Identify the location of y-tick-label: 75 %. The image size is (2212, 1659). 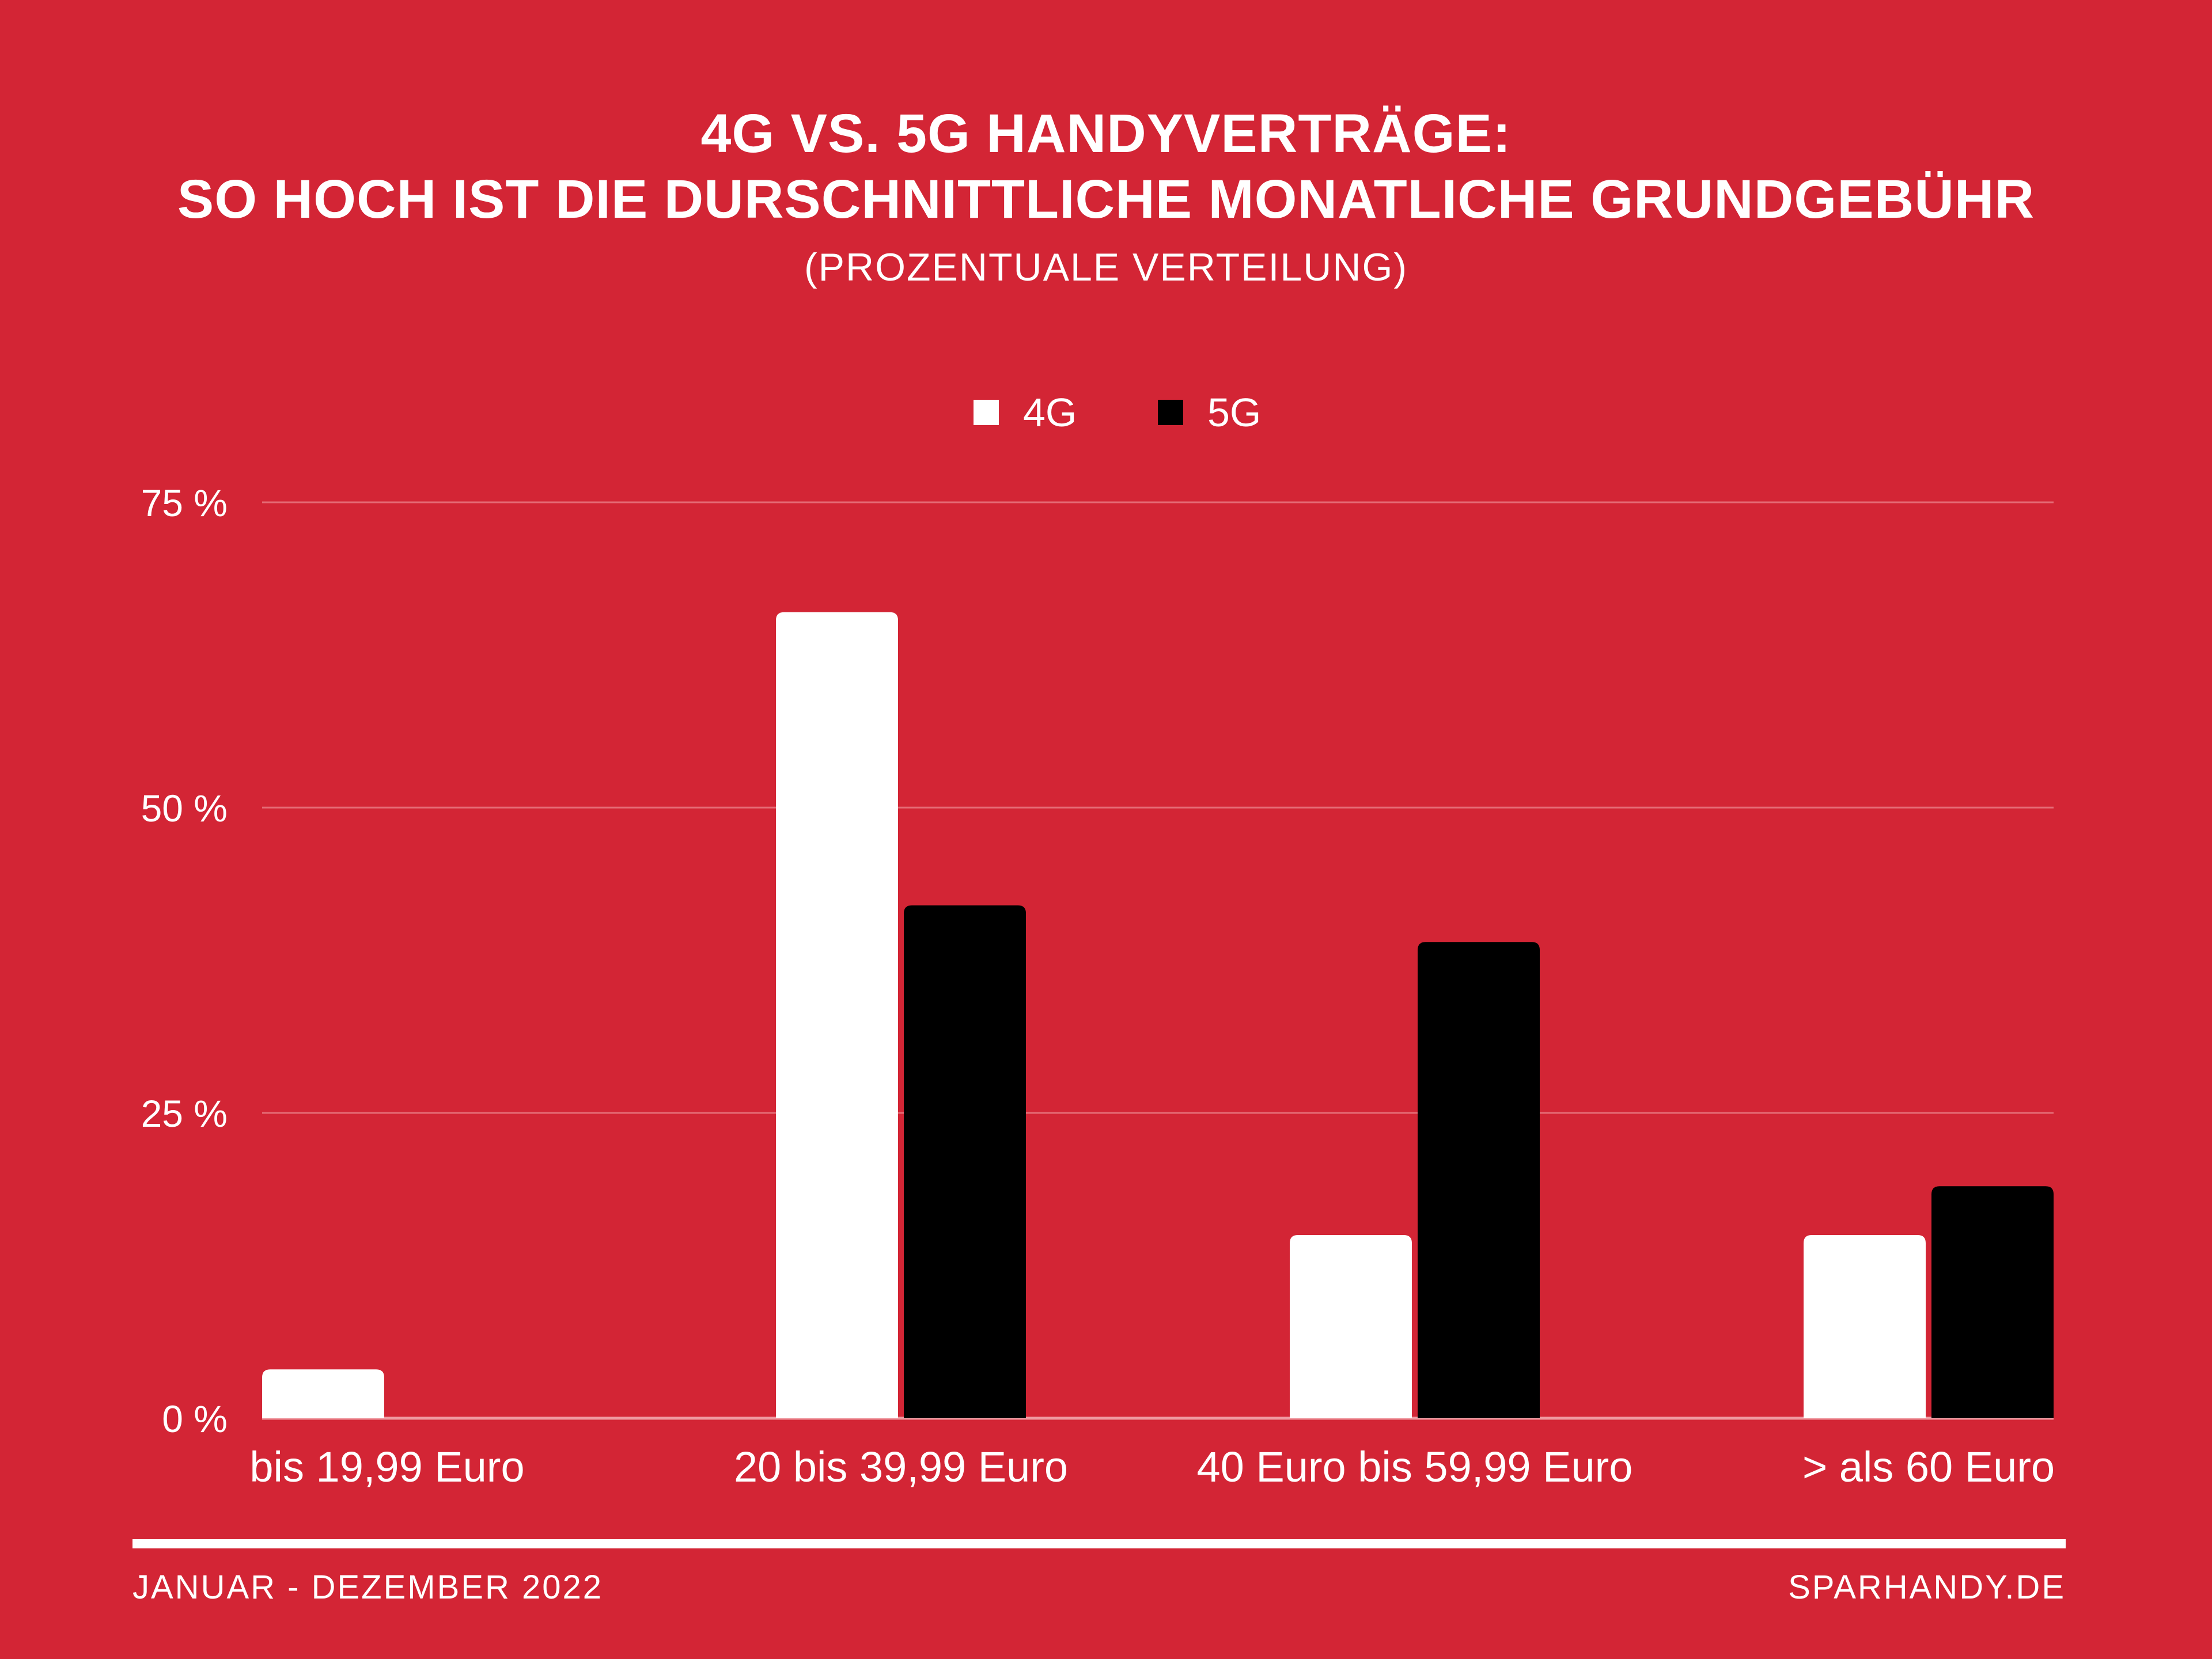
(184, 503).